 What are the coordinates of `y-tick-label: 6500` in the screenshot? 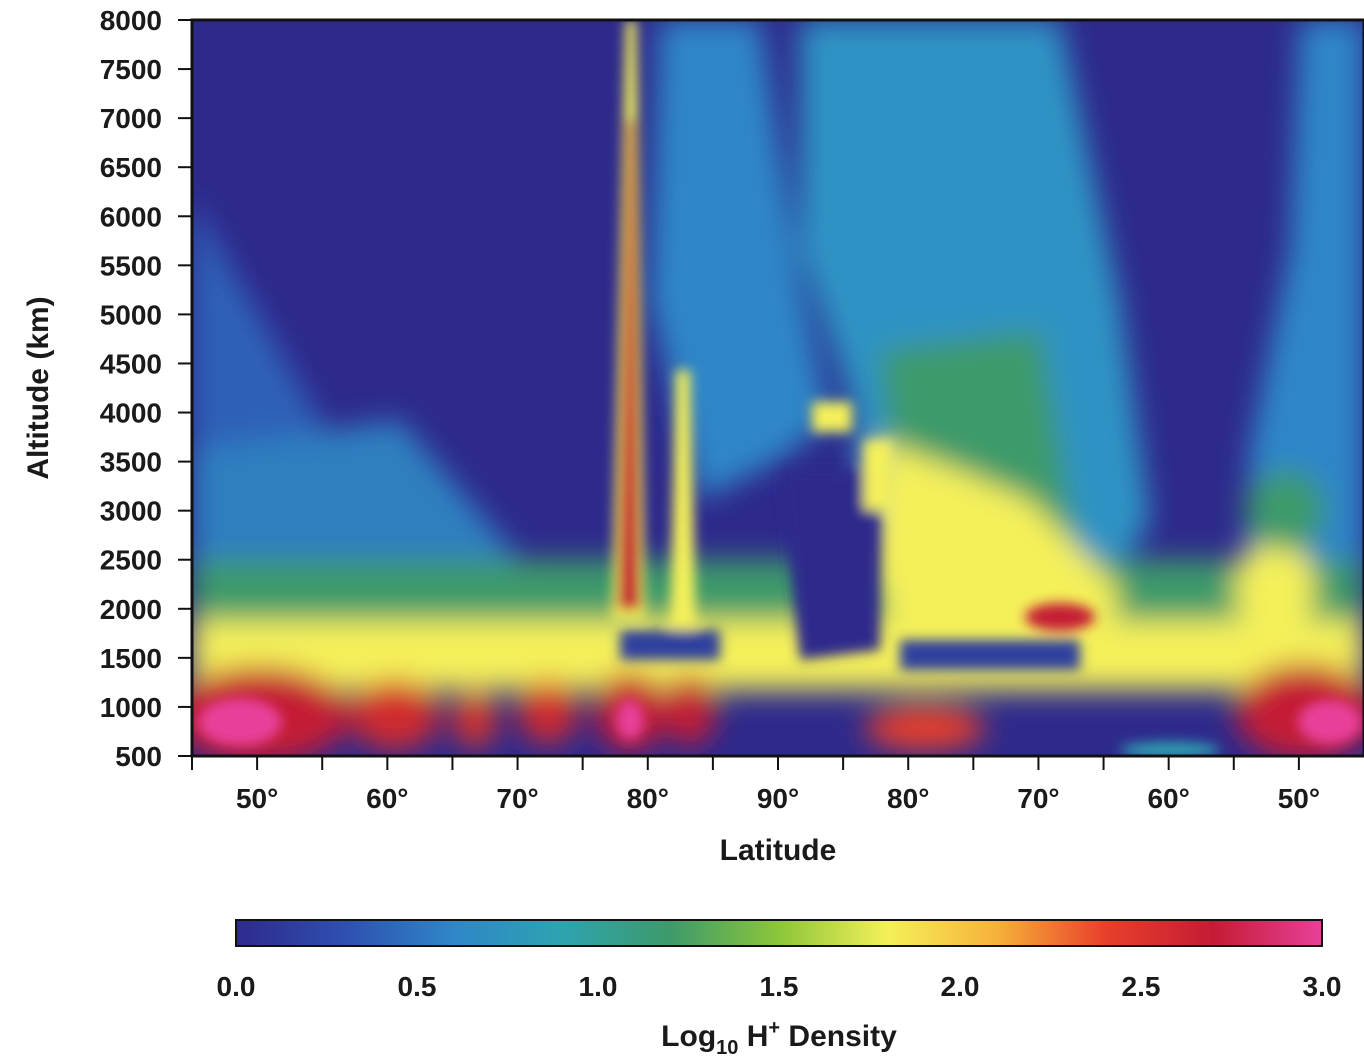 It's located at (131, 167).